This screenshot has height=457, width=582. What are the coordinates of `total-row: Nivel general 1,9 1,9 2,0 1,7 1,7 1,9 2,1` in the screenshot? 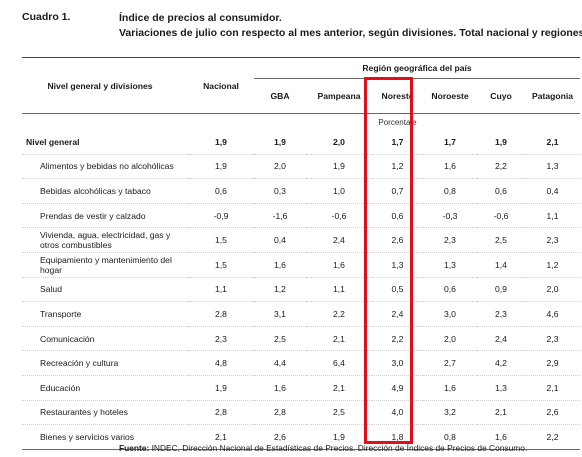 It's located at (301, 142).